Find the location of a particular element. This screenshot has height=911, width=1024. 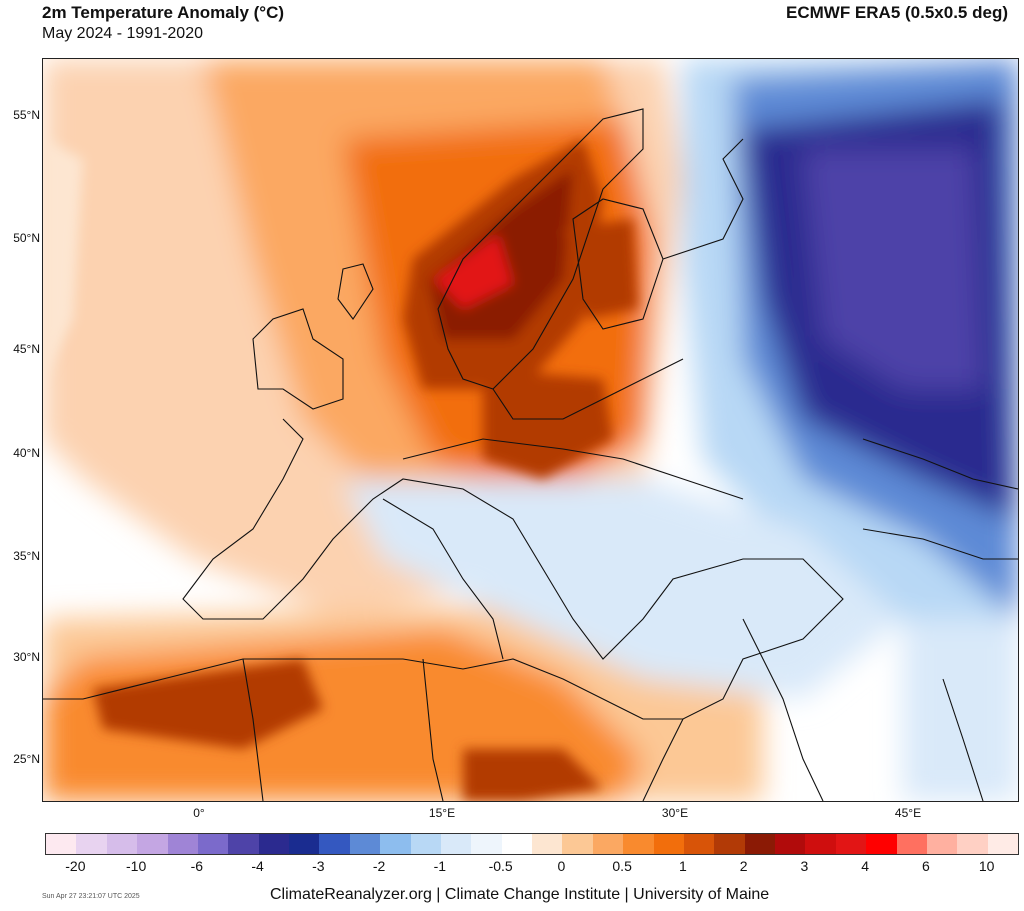

colorbar-label: -3 is located at coordinates (318, 866).